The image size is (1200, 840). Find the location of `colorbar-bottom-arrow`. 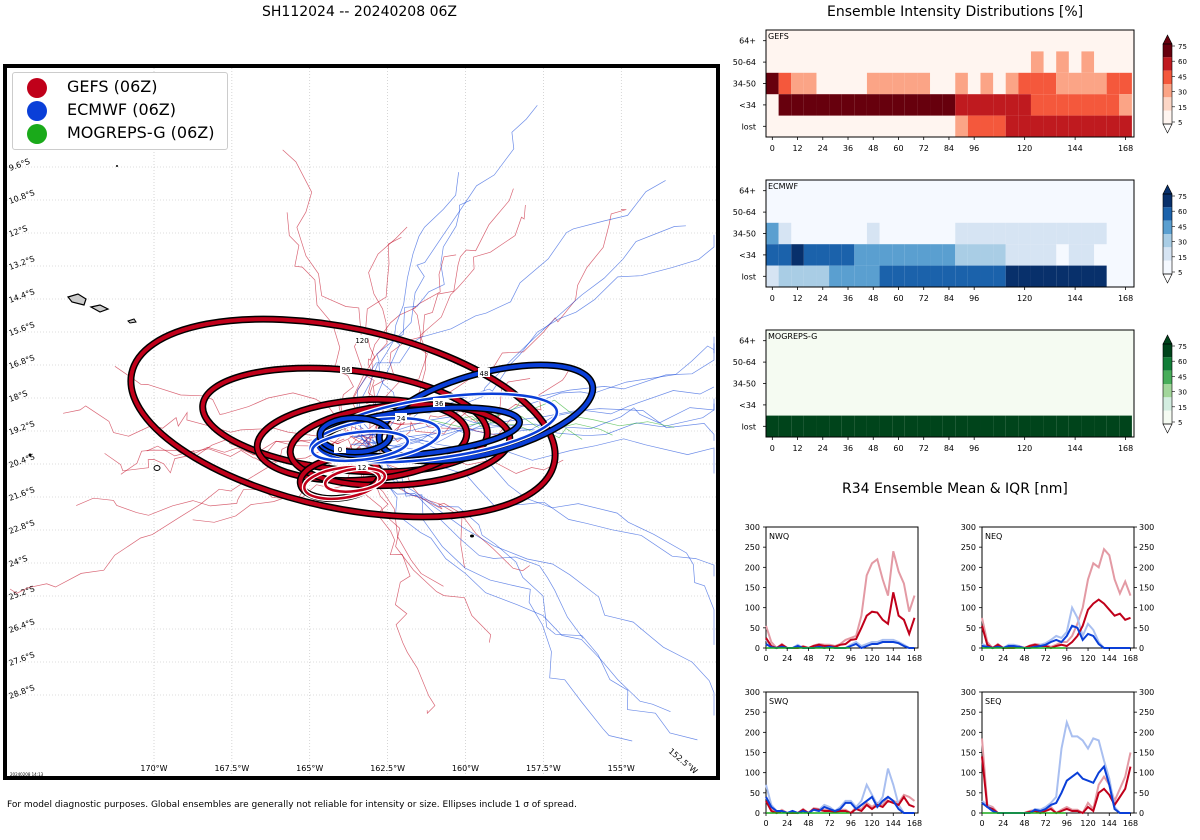

colorbar-bottom-arrow is located at coordinates (1167, 278).